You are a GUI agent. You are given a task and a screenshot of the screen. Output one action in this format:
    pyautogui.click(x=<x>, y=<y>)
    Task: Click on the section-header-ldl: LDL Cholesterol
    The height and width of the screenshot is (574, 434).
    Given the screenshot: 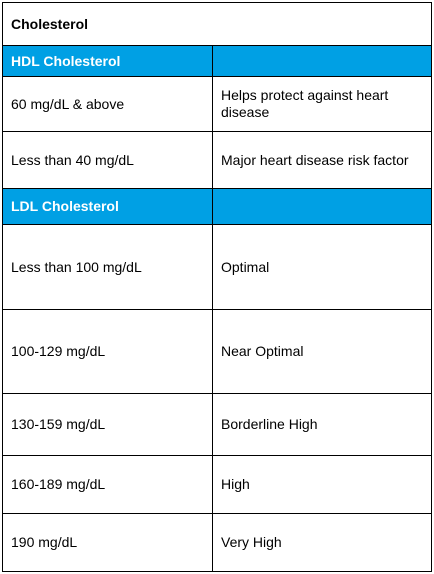 What is the action you would take?
    pyautogui.click(x=217, y=206)
    